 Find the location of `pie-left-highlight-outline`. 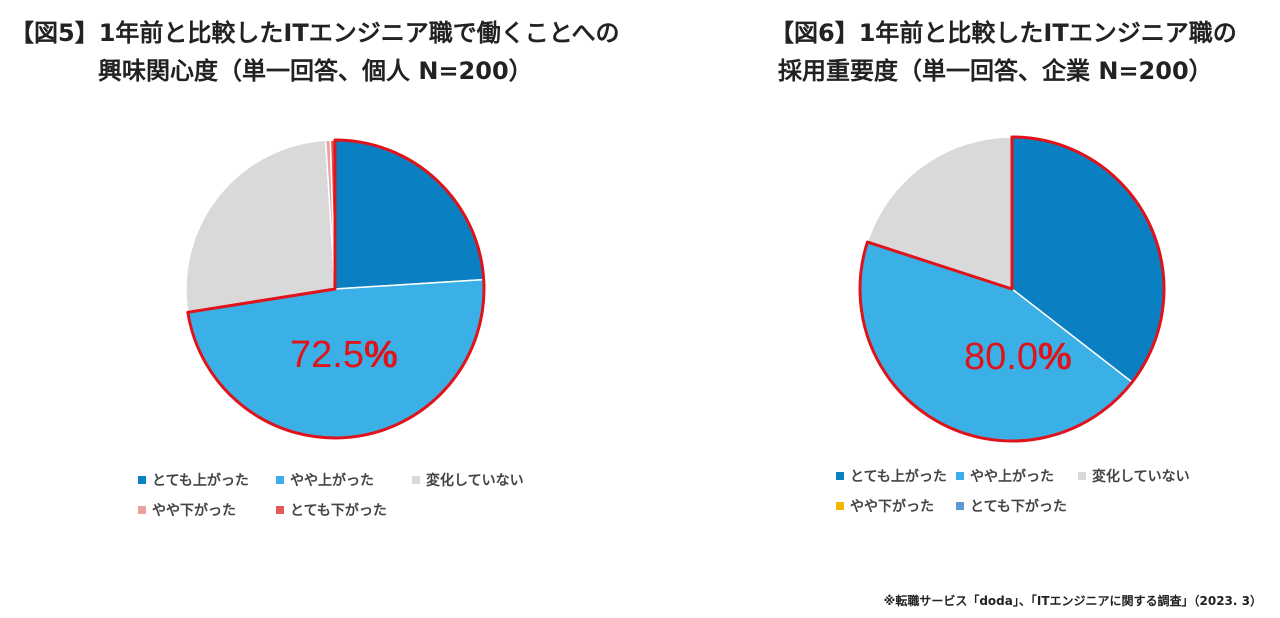

pie-left-highlight-outline is located at coordinates (336, 289).